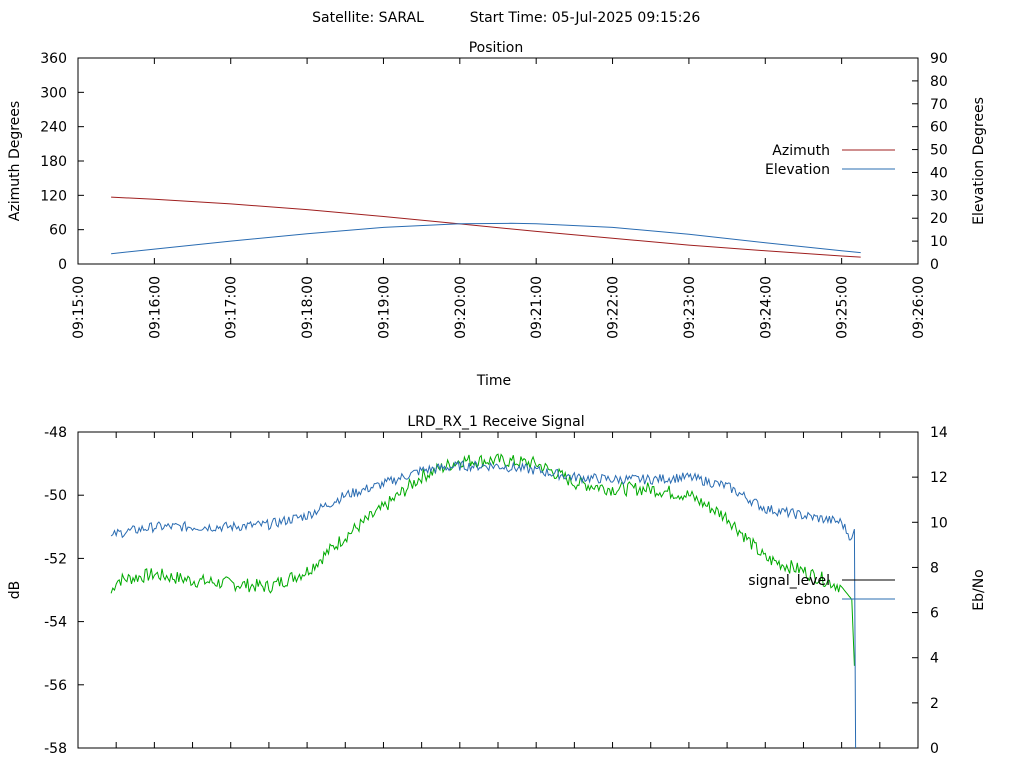  Describe the element at coordinates (939, 151) in the screenshot. I see `y2-tick-label: 50` at that location.